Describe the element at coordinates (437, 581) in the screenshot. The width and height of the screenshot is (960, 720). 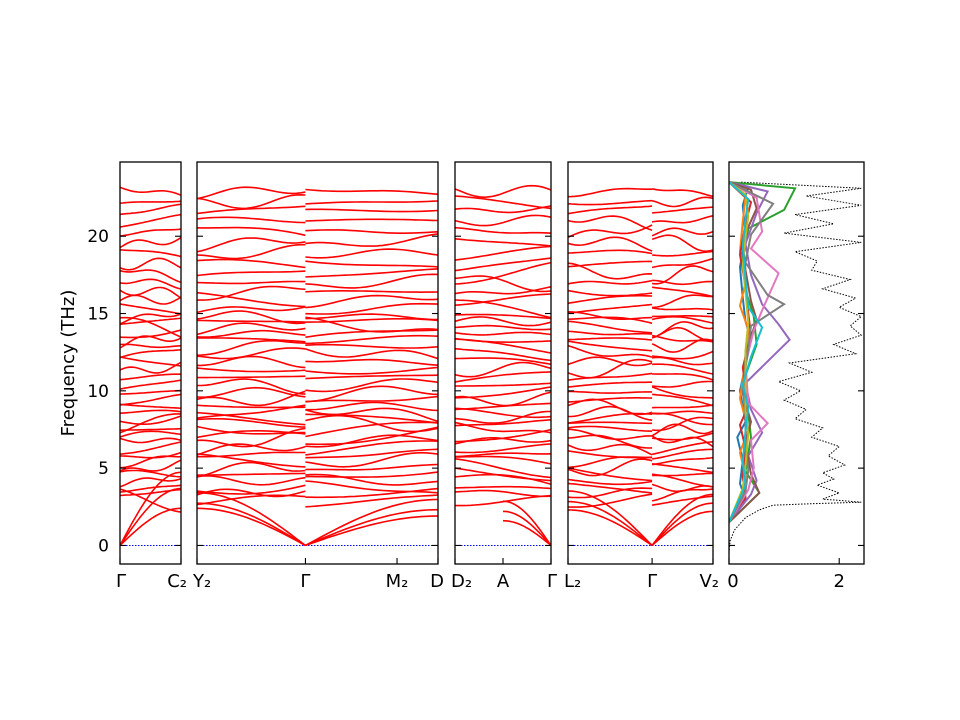
I see `x-tick-label: D` at that location.